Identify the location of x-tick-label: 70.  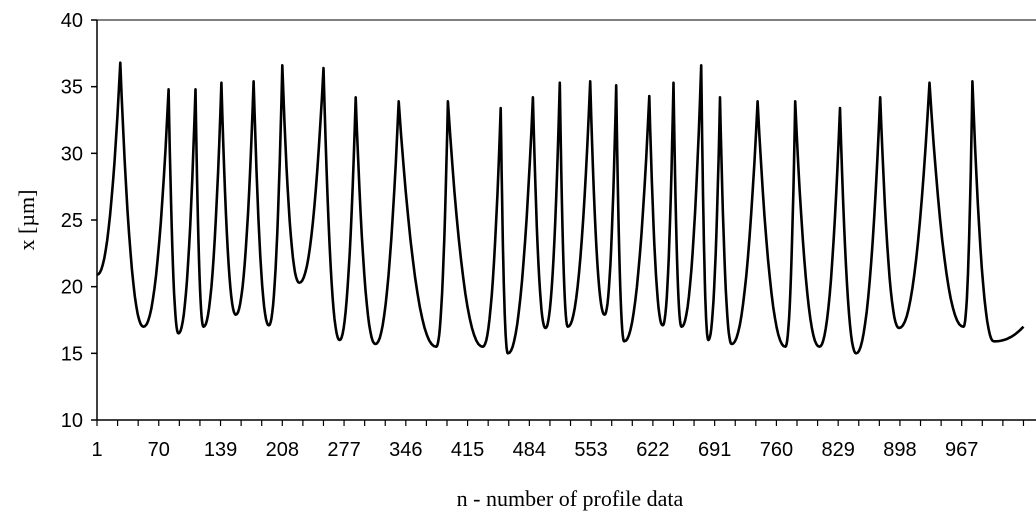
(159, 450).